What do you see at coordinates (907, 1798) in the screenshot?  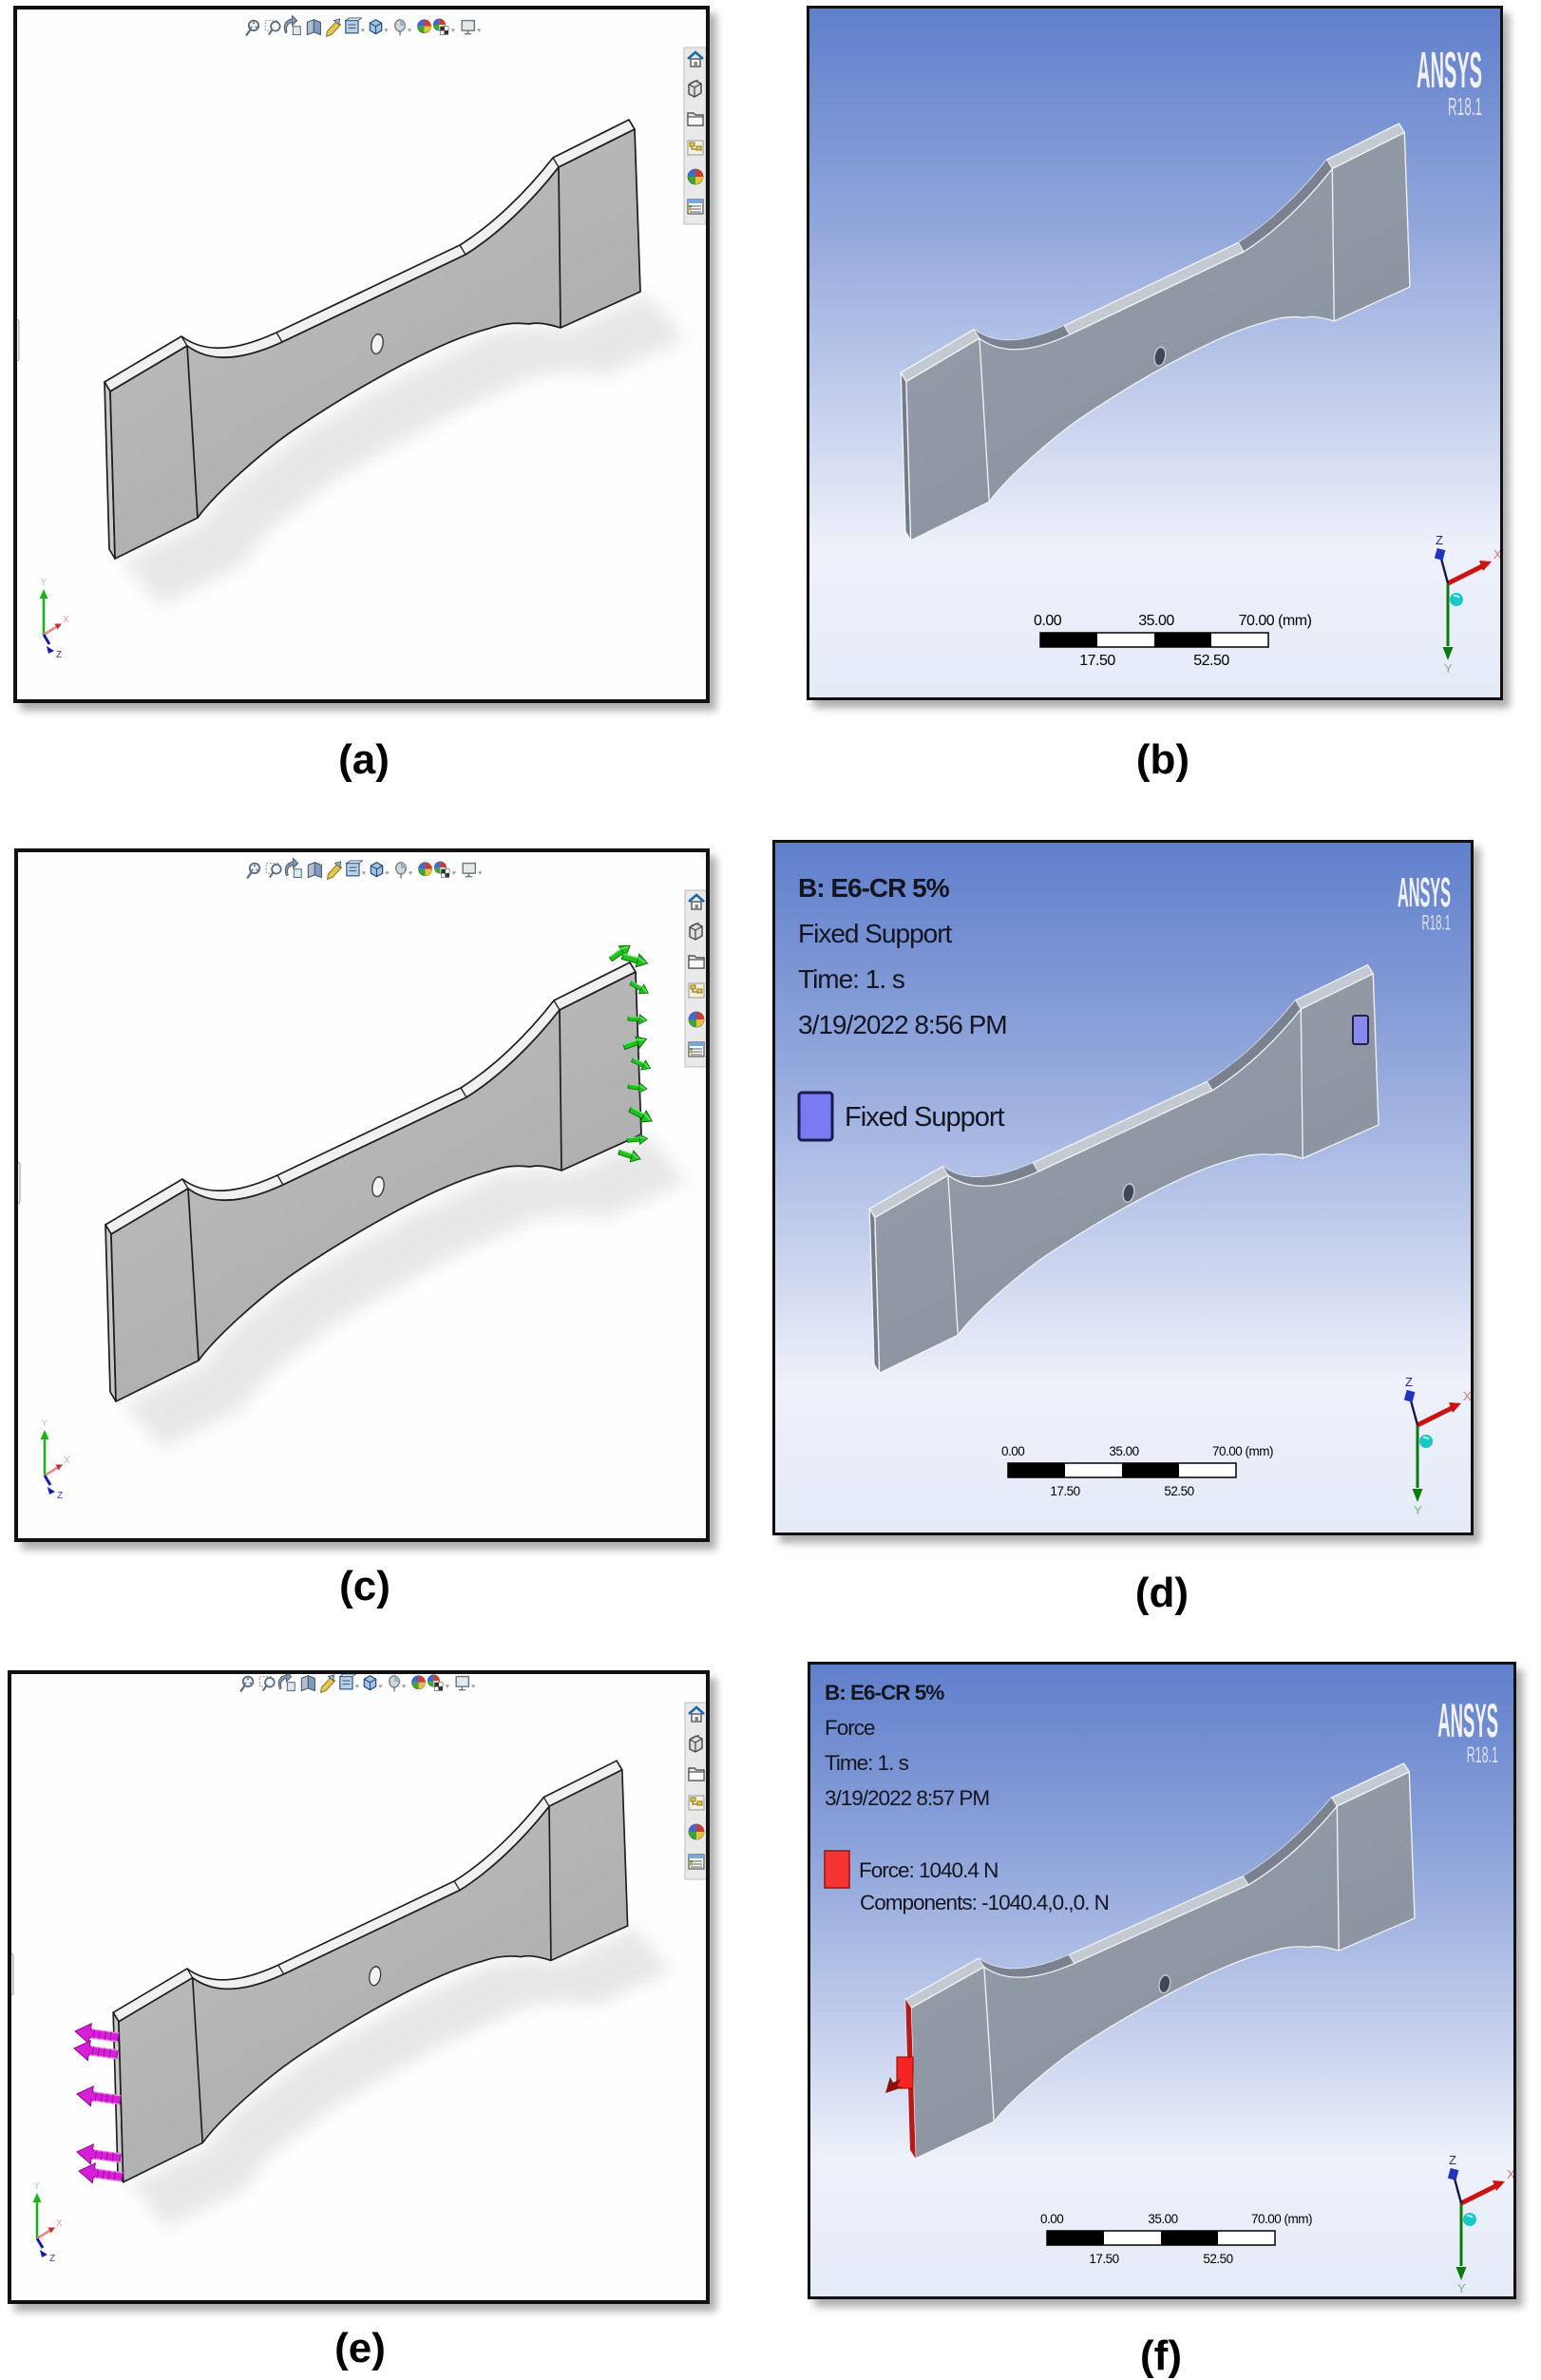 I see `svg-text: 3/19/2022 8:57 PM` at bounding box center [907, 1798].